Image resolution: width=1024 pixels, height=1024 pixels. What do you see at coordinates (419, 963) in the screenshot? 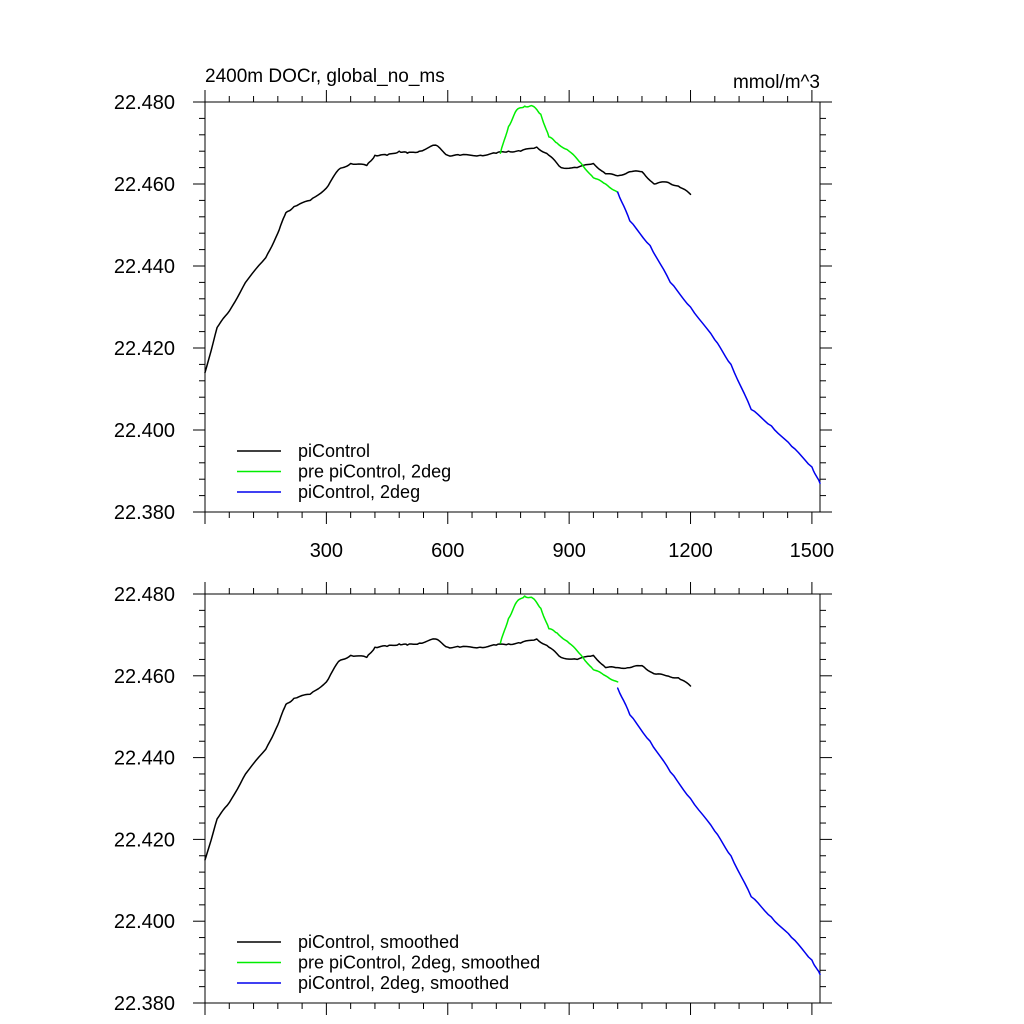
I see `legend-label: pre piControl, 2deg, smoothed` at bounding box center [419, 963].